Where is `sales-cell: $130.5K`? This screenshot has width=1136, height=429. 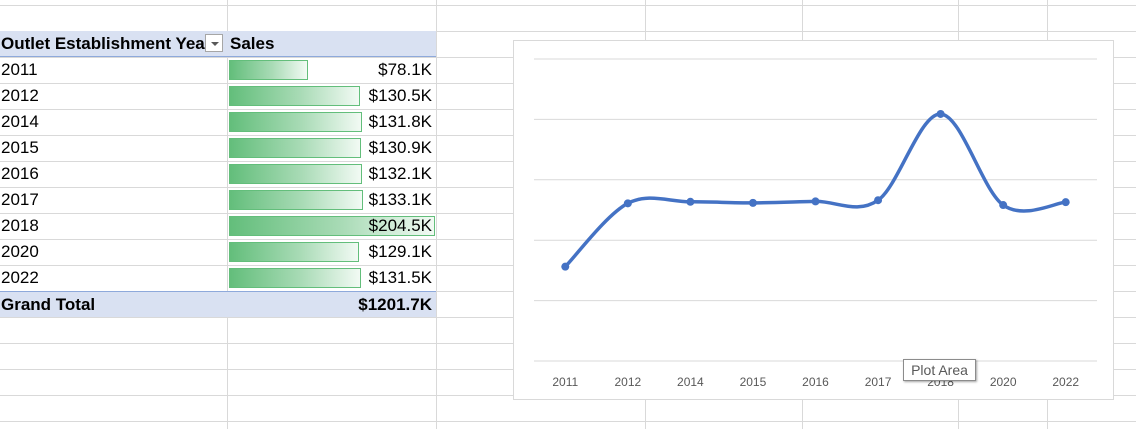
sales-cell: $130.5K is located at coordinates (400, 95).